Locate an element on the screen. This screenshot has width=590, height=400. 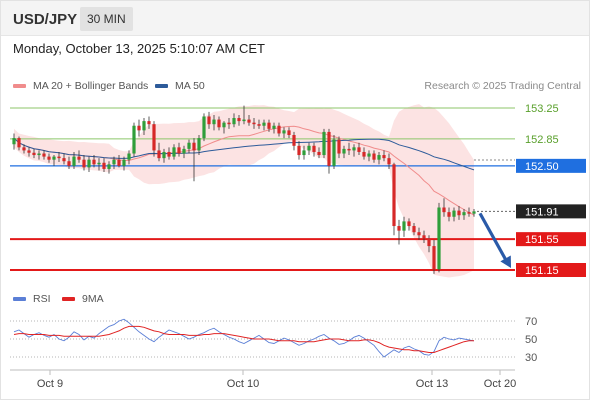
legend-ma9: 9MA is located at coordinates (83, 299).